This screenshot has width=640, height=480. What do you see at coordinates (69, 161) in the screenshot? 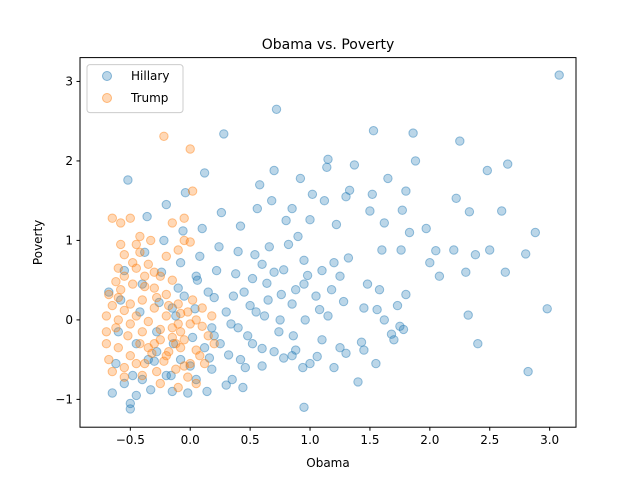
I see `y-tick-label: 2` at bounding box center [69, 161].